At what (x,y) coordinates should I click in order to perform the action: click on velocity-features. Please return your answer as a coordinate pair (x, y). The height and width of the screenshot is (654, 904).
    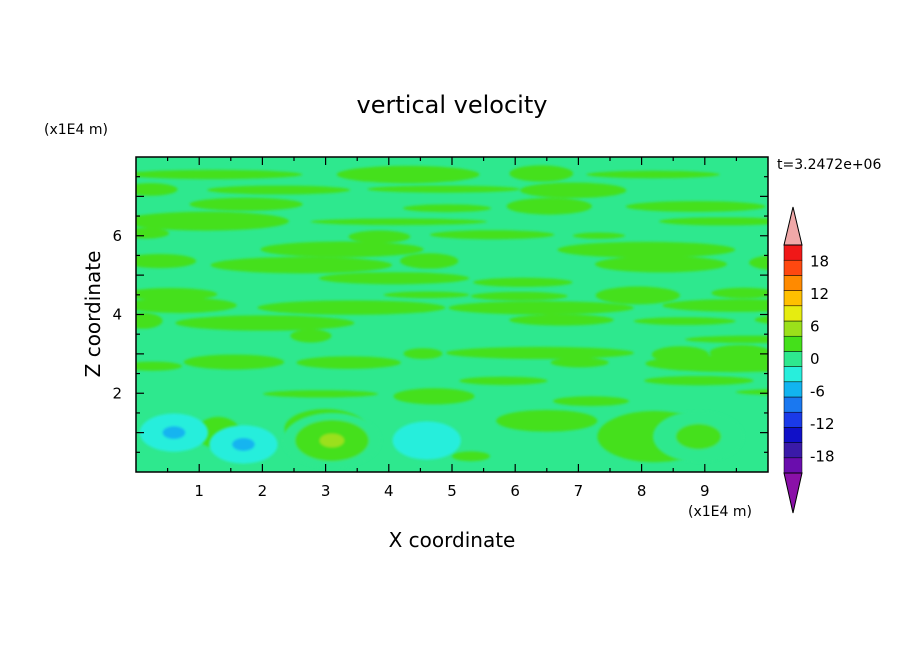
    Looking at the image, I should click on (441, 440).